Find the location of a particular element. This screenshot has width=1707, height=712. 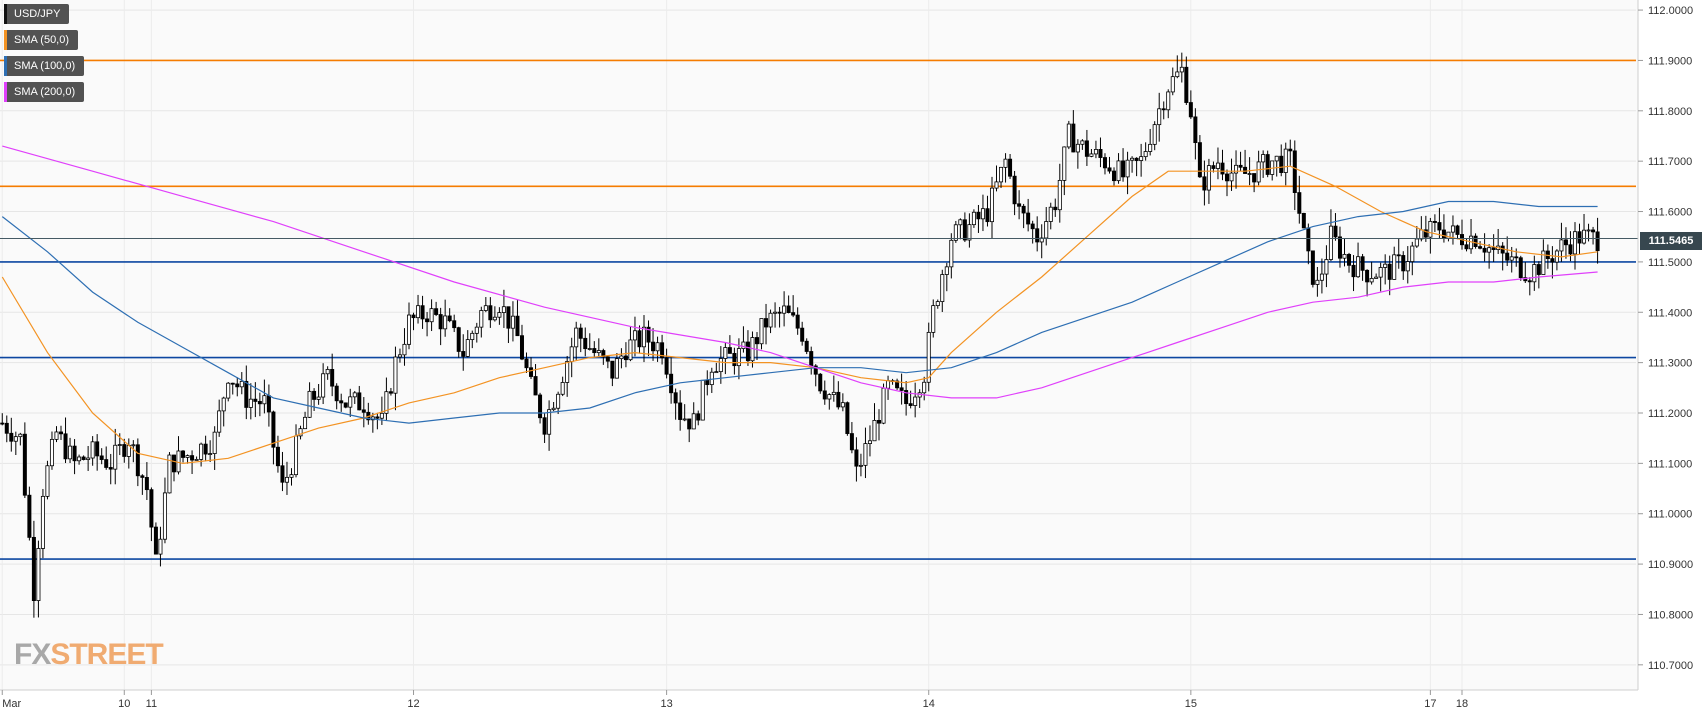

fxstreet-logo: FXSTREET is located at coordinates (89, 655).